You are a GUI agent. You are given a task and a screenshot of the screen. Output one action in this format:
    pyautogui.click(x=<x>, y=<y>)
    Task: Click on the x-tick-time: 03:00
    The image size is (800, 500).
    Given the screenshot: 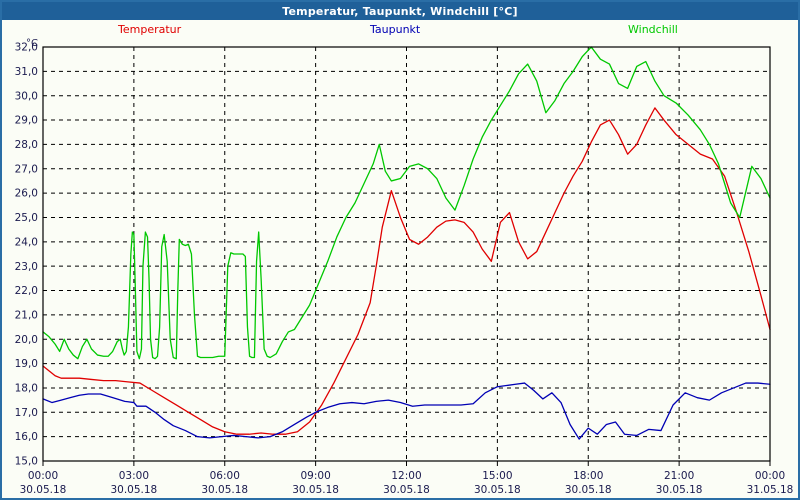 What is the action you would take?
    pyautogui.click(x=134, y=476)
    